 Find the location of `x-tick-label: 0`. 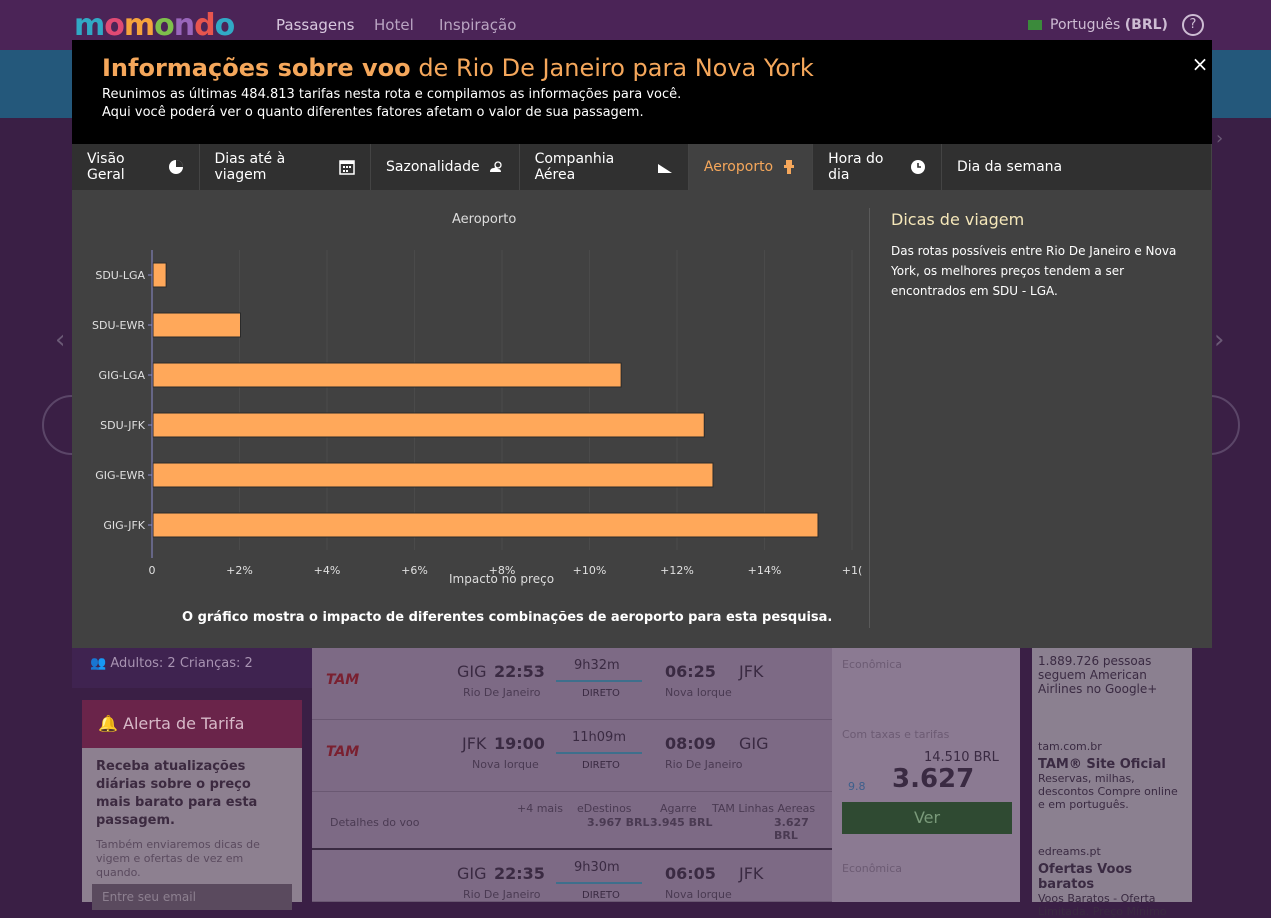

x-tick-label: 0 is located at coordinates (152, 570).